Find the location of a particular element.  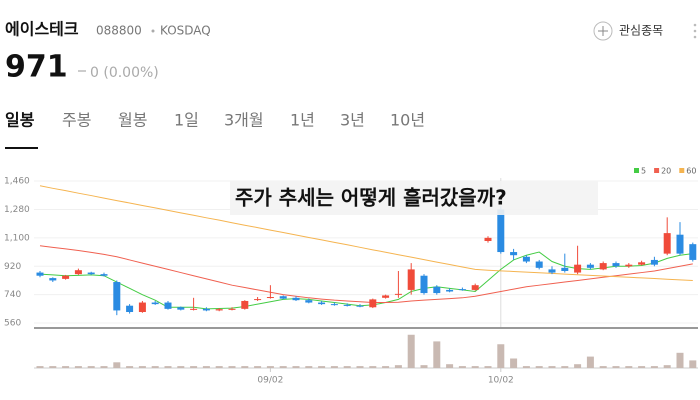

tab: 3개월 is located at coordinates (244, 120).